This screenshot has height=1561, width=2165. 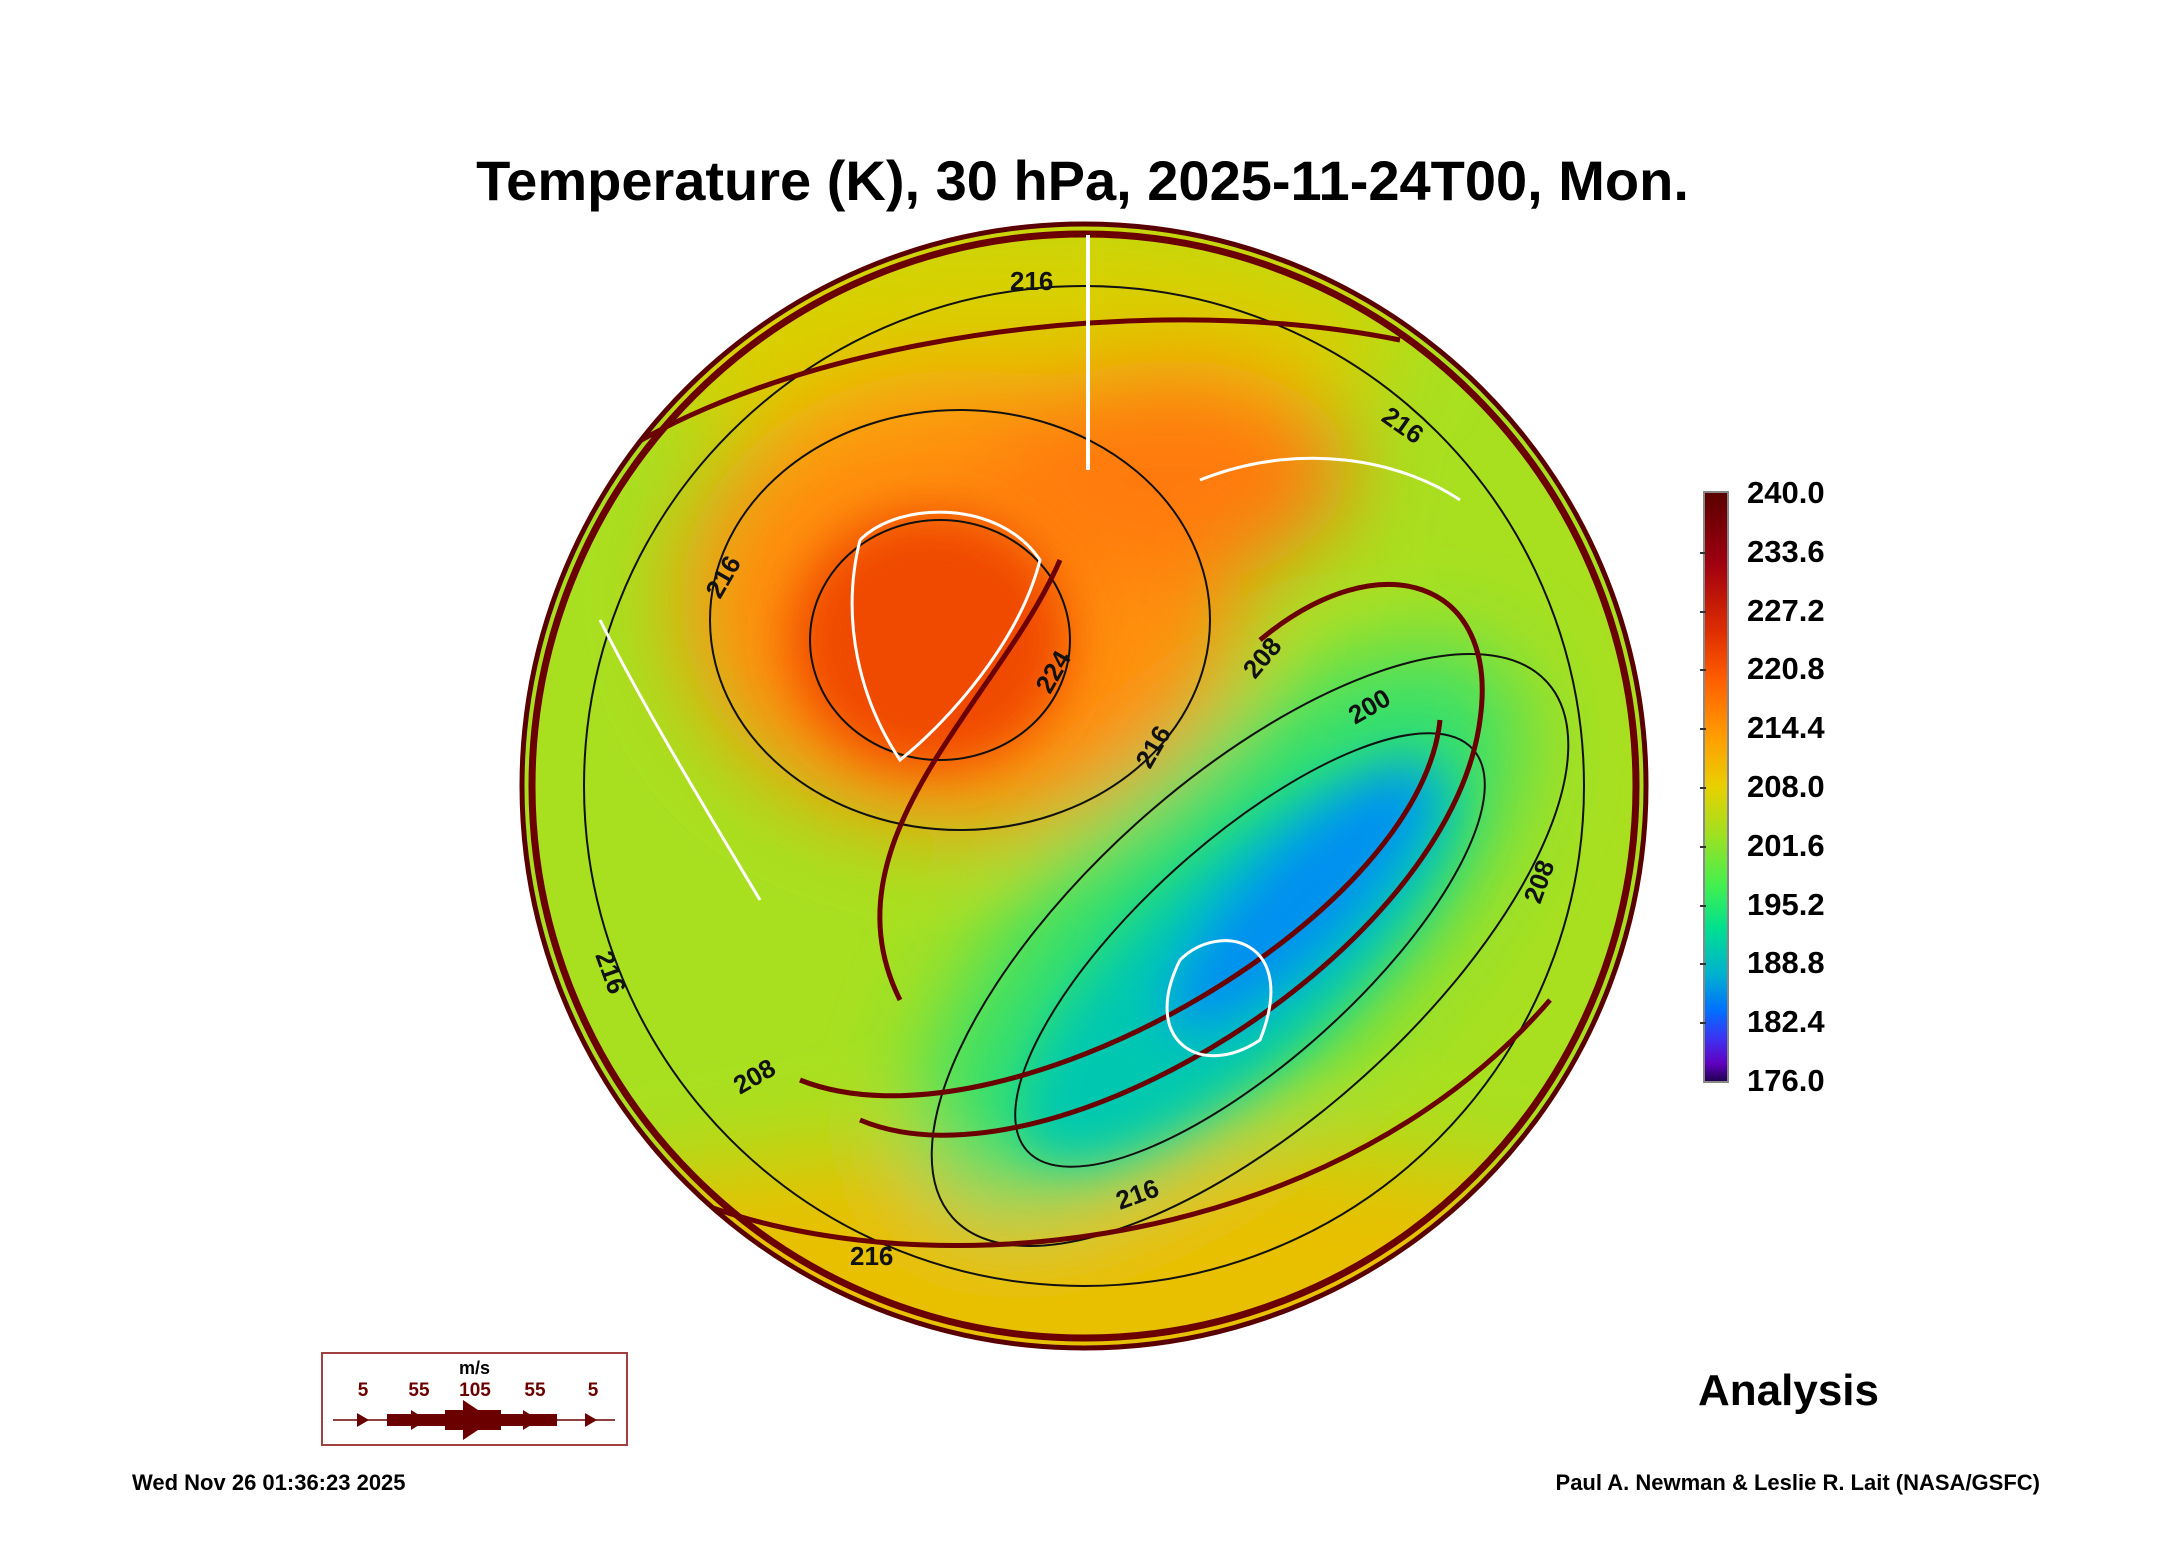 I want to click on colorbar-tick-label: 220.8, so click(x=1786, y=669).